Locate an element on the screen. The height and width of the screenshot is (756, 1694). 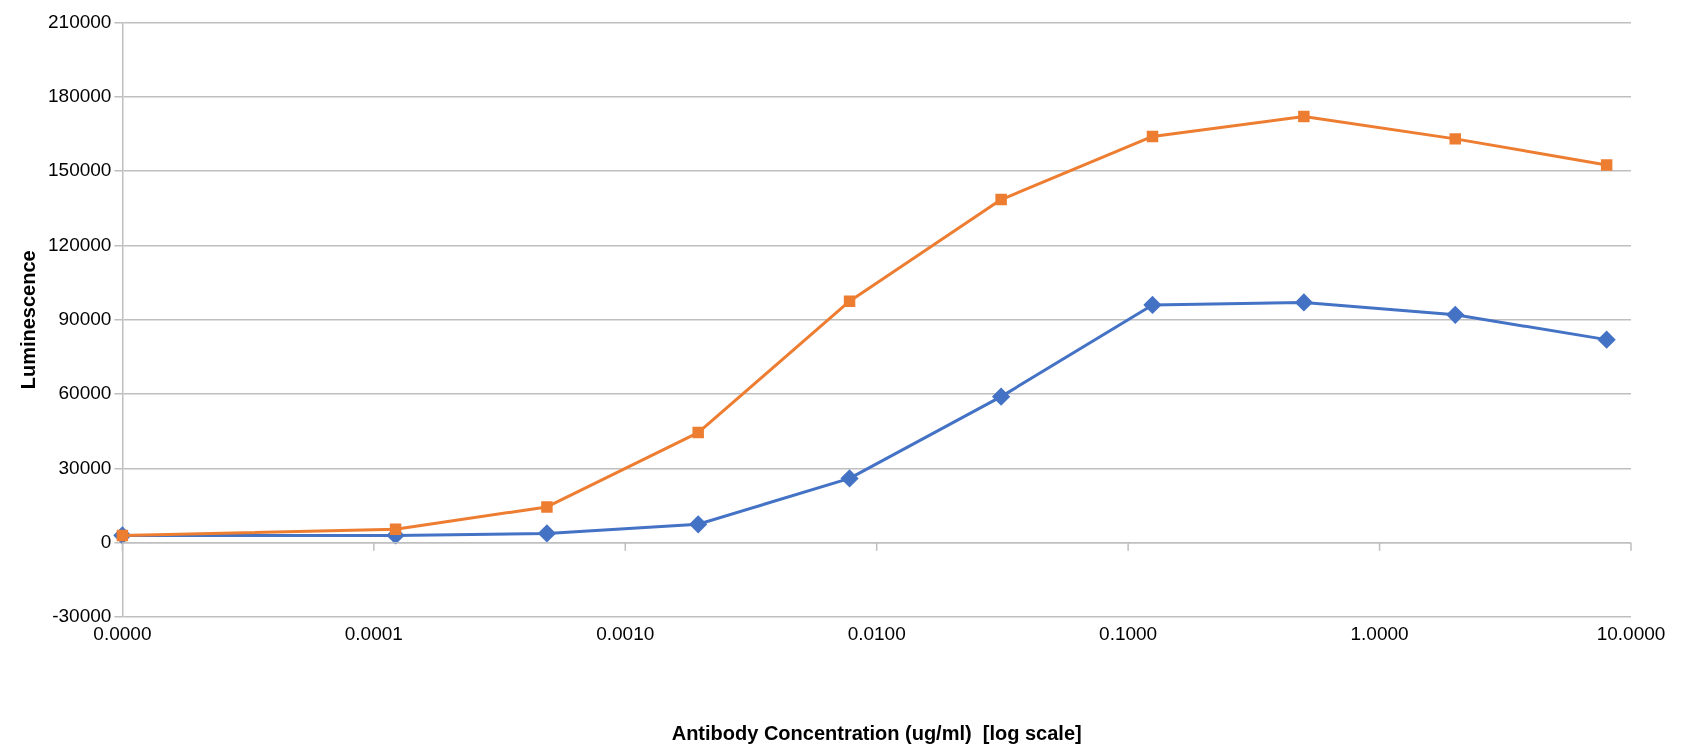
y-tick-label: 0 is located at coordinates (106, 542).